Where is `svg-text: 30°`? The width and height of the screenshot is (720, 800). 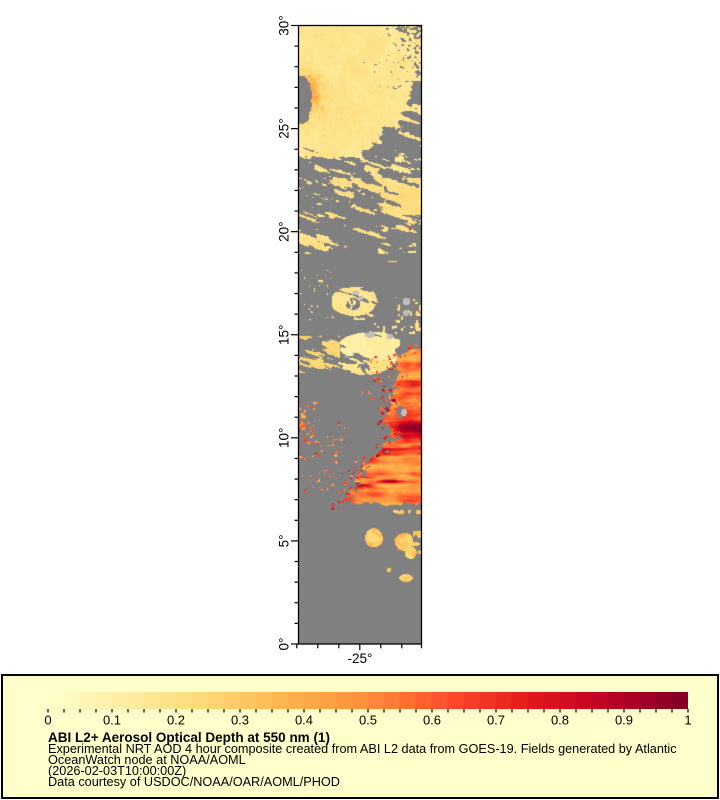 svg-text: 30° is located at coordinates (284, 25).